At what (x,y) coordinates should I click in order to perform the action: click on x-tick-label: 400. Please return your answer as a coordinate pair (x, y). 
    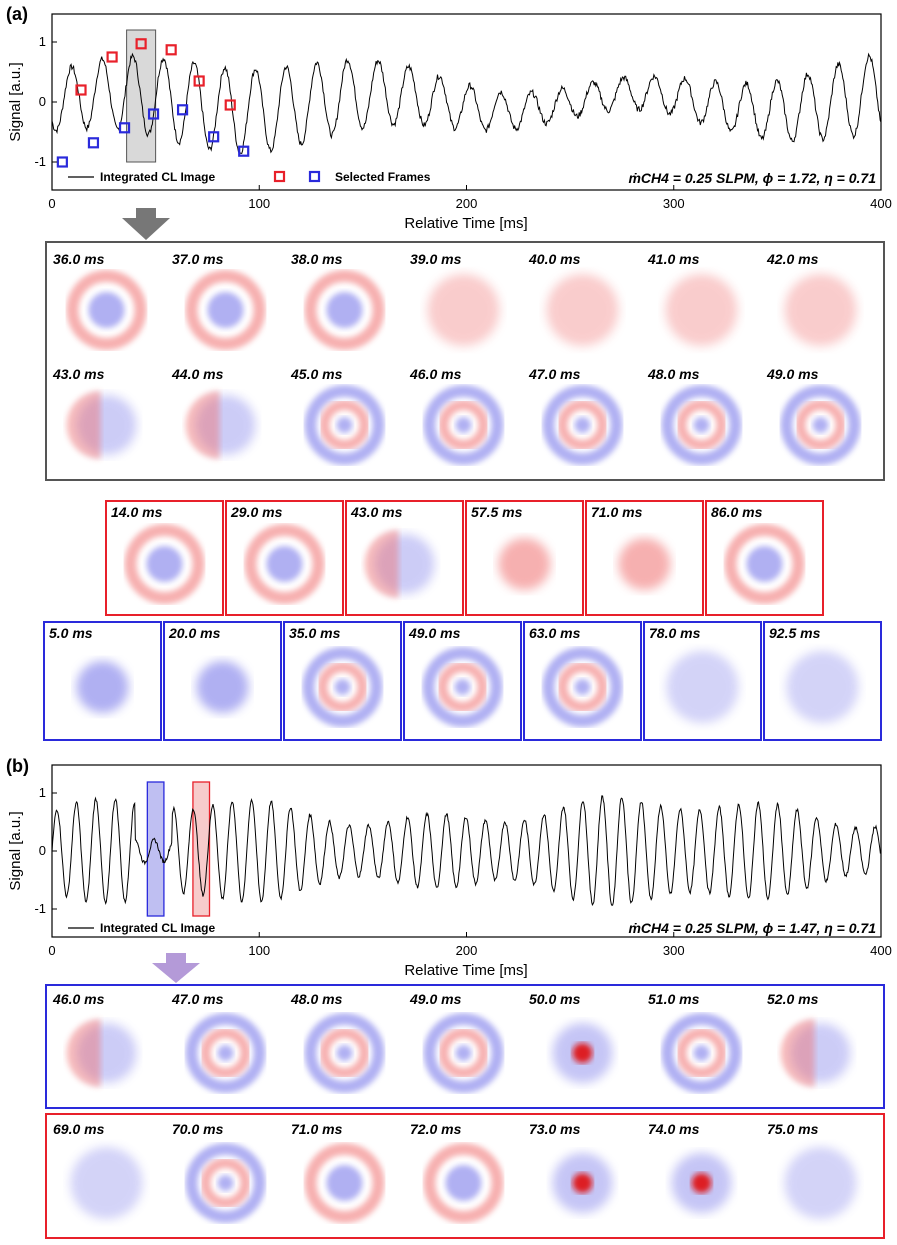
    Looking at the image, I should click on (881, 203).